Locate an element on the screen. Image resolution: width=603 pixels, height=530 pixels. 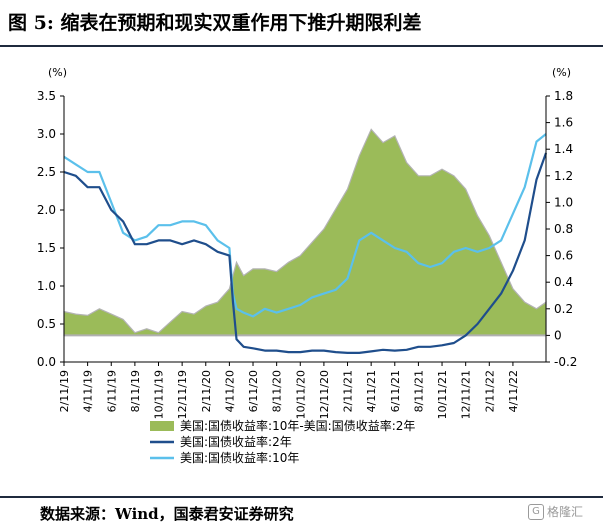
right-tick-label: 1.8 is located at coordinates (563, 96).